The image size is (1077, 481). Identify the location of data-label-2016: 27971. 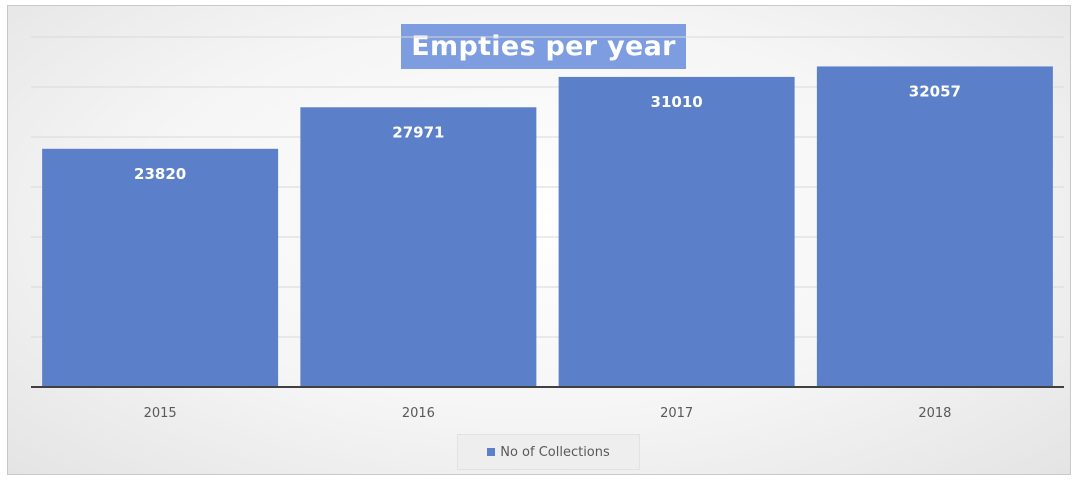
(418, 132).